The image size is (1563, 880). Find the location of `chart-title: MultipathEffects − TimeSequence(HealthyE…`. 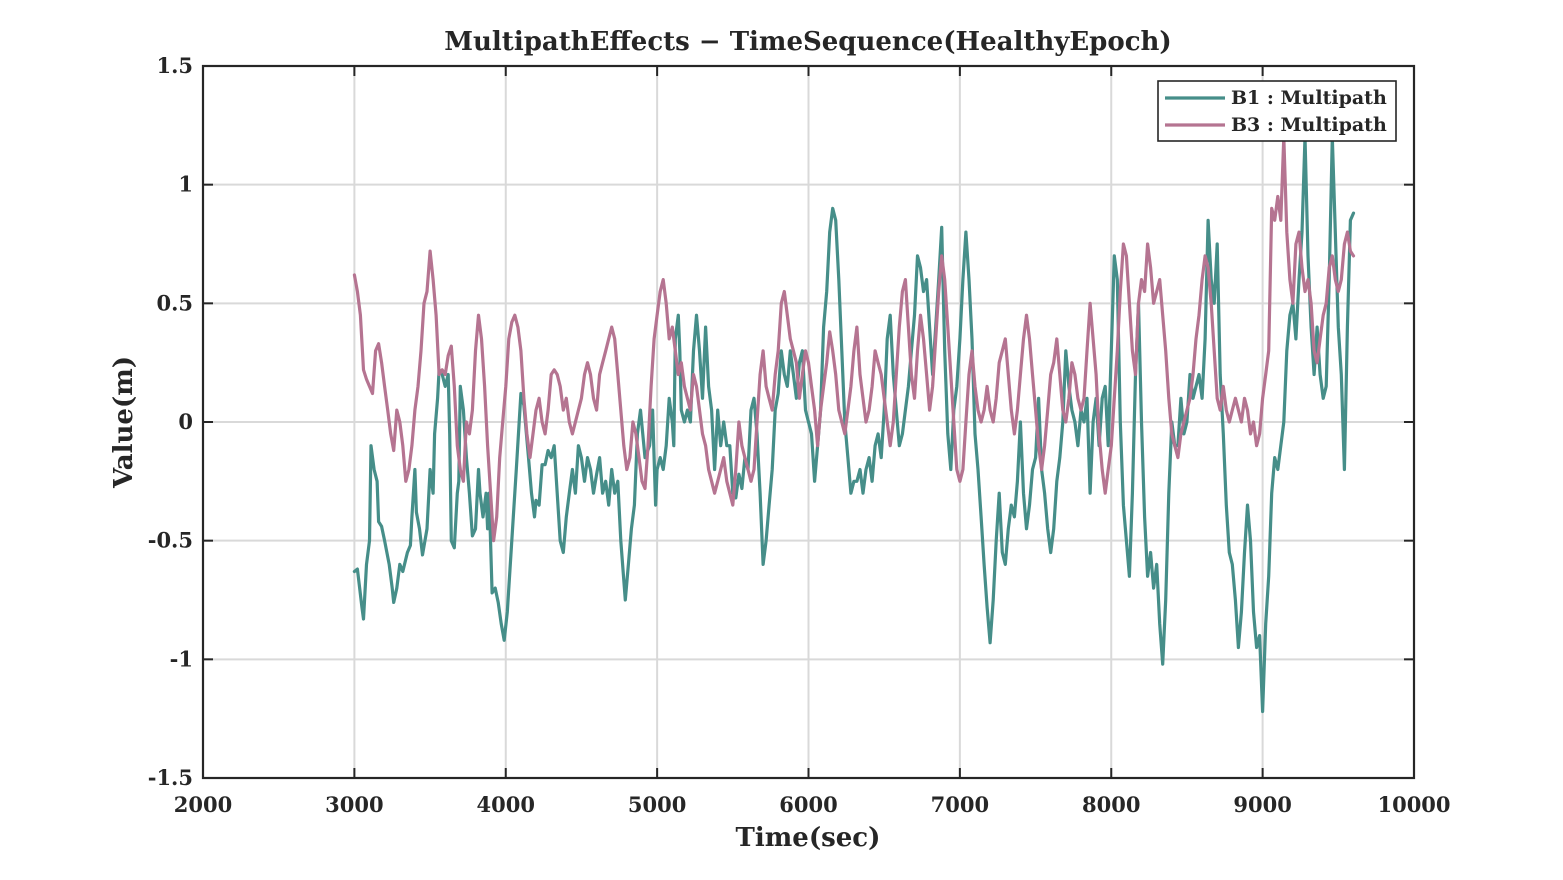

chart-title: MultipathEffects − TimeSequence(HealthyE… is located at coordinates (807, 42).